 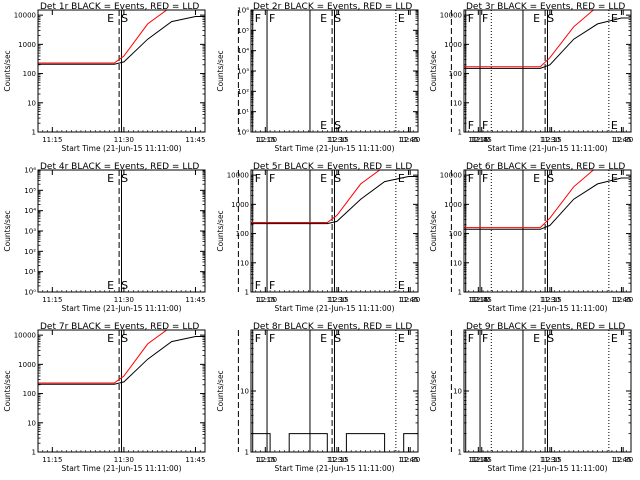 What do you see at coordinates (471, 125) in the screenshot?
I see `event-label-bottom: F` at bounding box center [471, 125].